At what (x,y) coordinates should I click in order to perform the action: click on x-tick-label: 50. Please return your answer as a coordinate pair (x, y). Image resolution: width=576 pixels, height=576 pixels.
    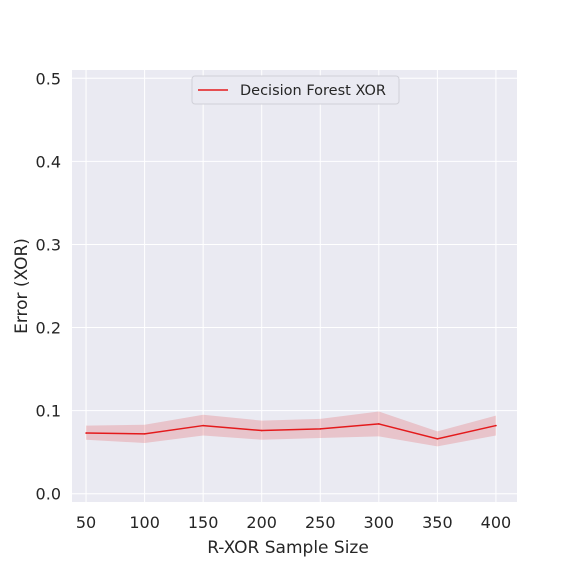
    Looking at the image, I should click on (86, 522).